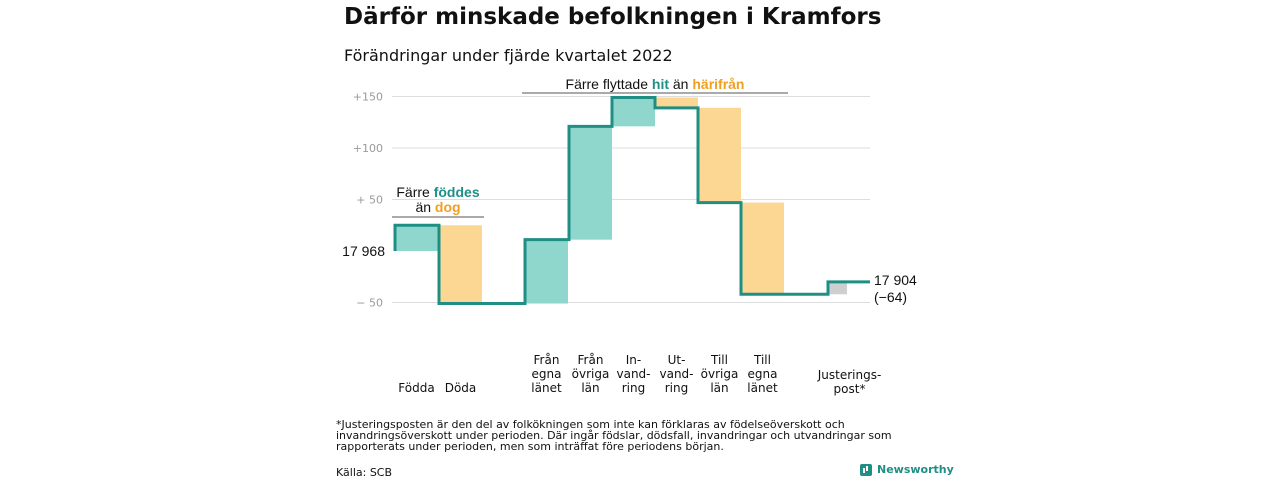 The image size is (1280, 480). I want to click on start-value-label: 17 968, so click(363, 251).